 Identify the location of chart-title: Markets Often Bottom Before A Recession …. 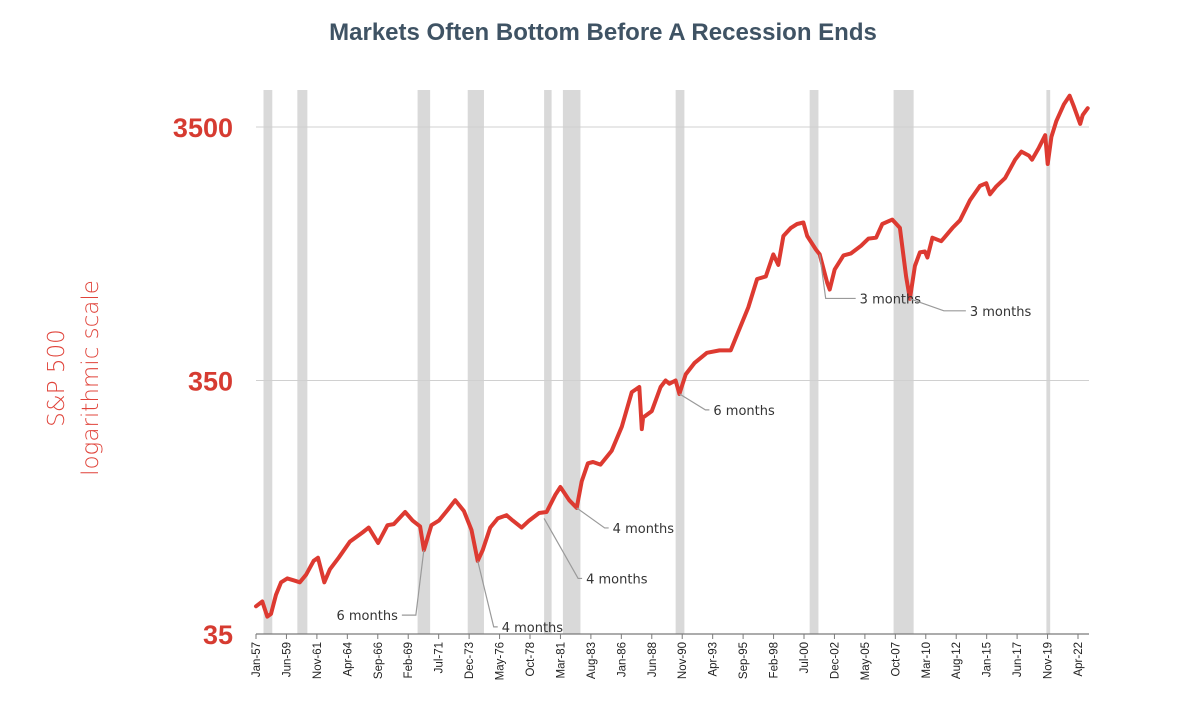
(603, 32).